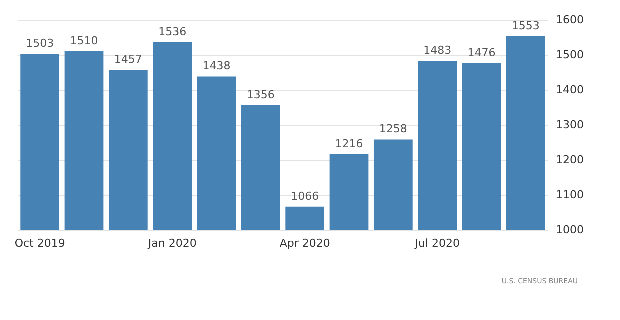 The width and height of the screenshot is (620, 320). What do you see at coordinates (570, 195) in the screenshot?
I see `y-tick-label: 1100` at bounding box center [570, 195].